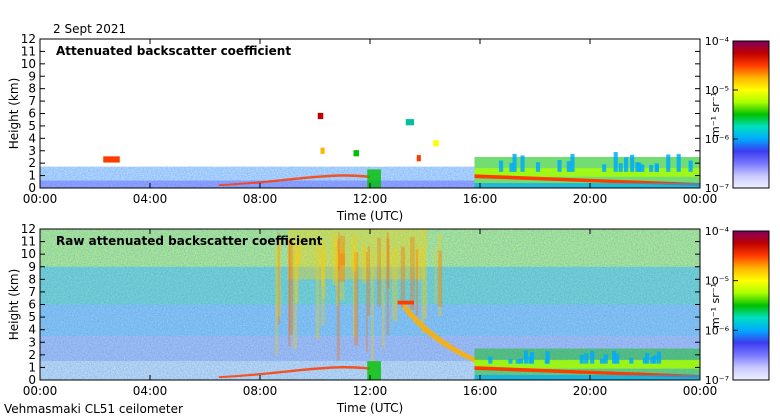  I want to click on panel-title: Raw attenuated backscatter coefficient, so click(189, 241).